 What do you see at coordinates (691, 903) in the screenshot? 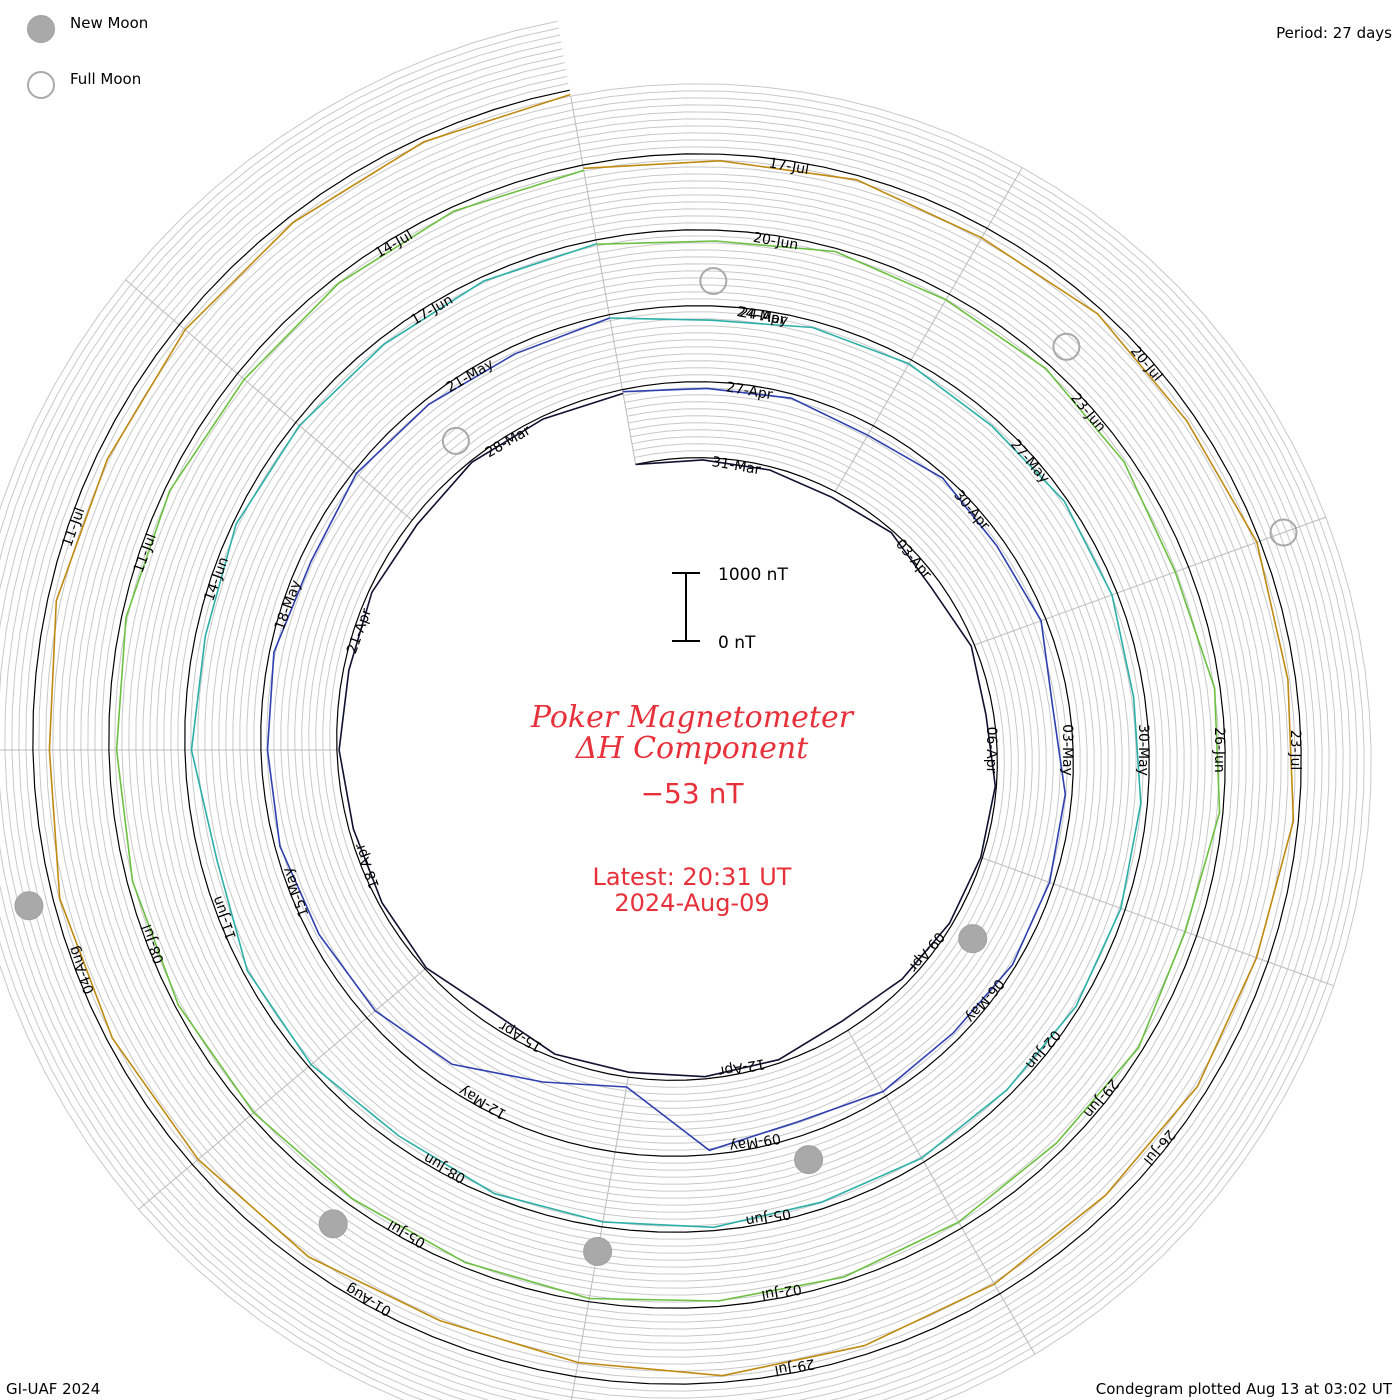
I see `latest-date: 2024-Aug-09` at bounding box center [691, 903].